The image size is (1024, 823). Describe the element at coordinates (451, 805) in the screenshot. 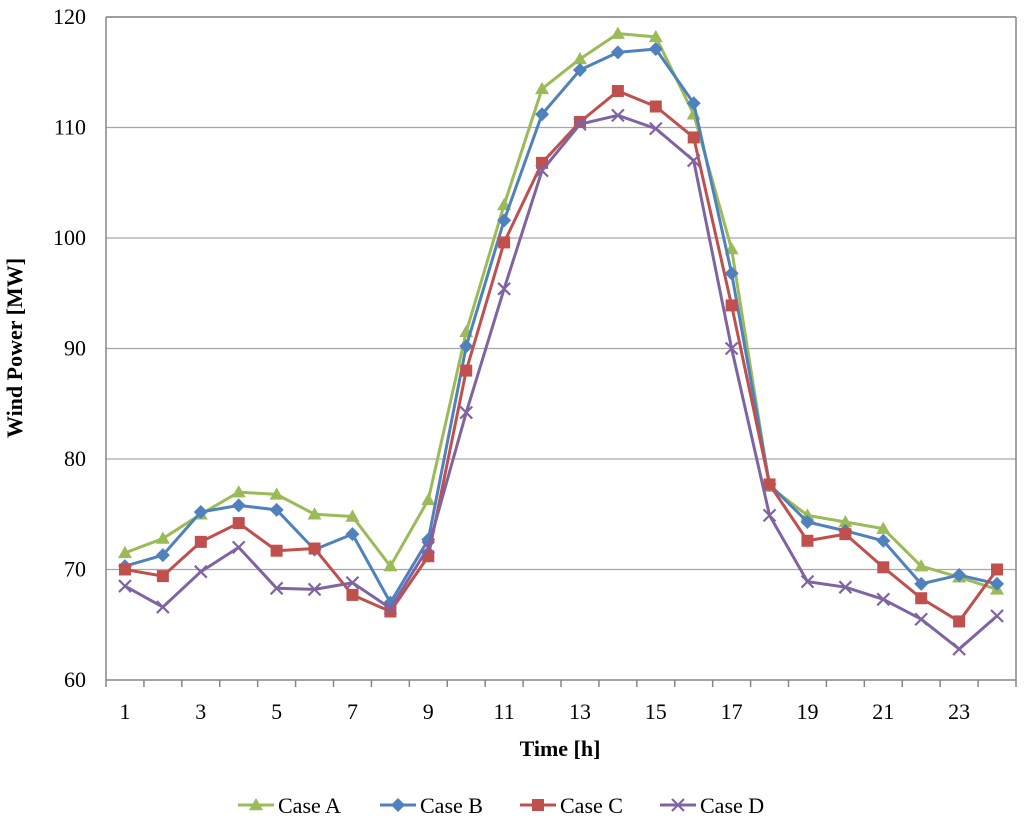

I see `legend-label: Case B` at that location.